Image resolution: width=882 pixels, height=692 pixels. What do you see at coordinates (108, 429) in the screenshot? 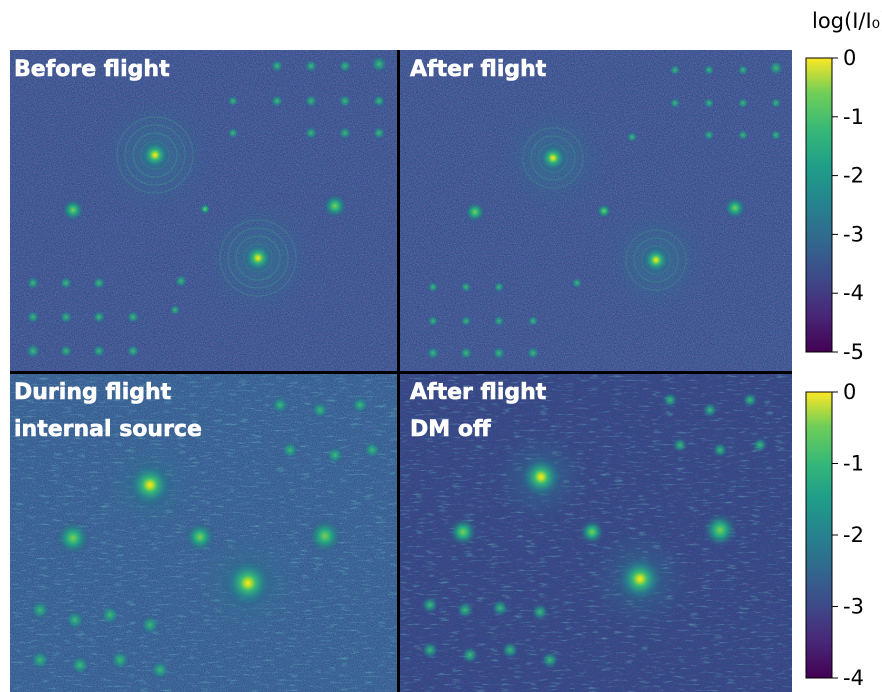
I see `panel-label: internal source` at bounding box center [108, 429].